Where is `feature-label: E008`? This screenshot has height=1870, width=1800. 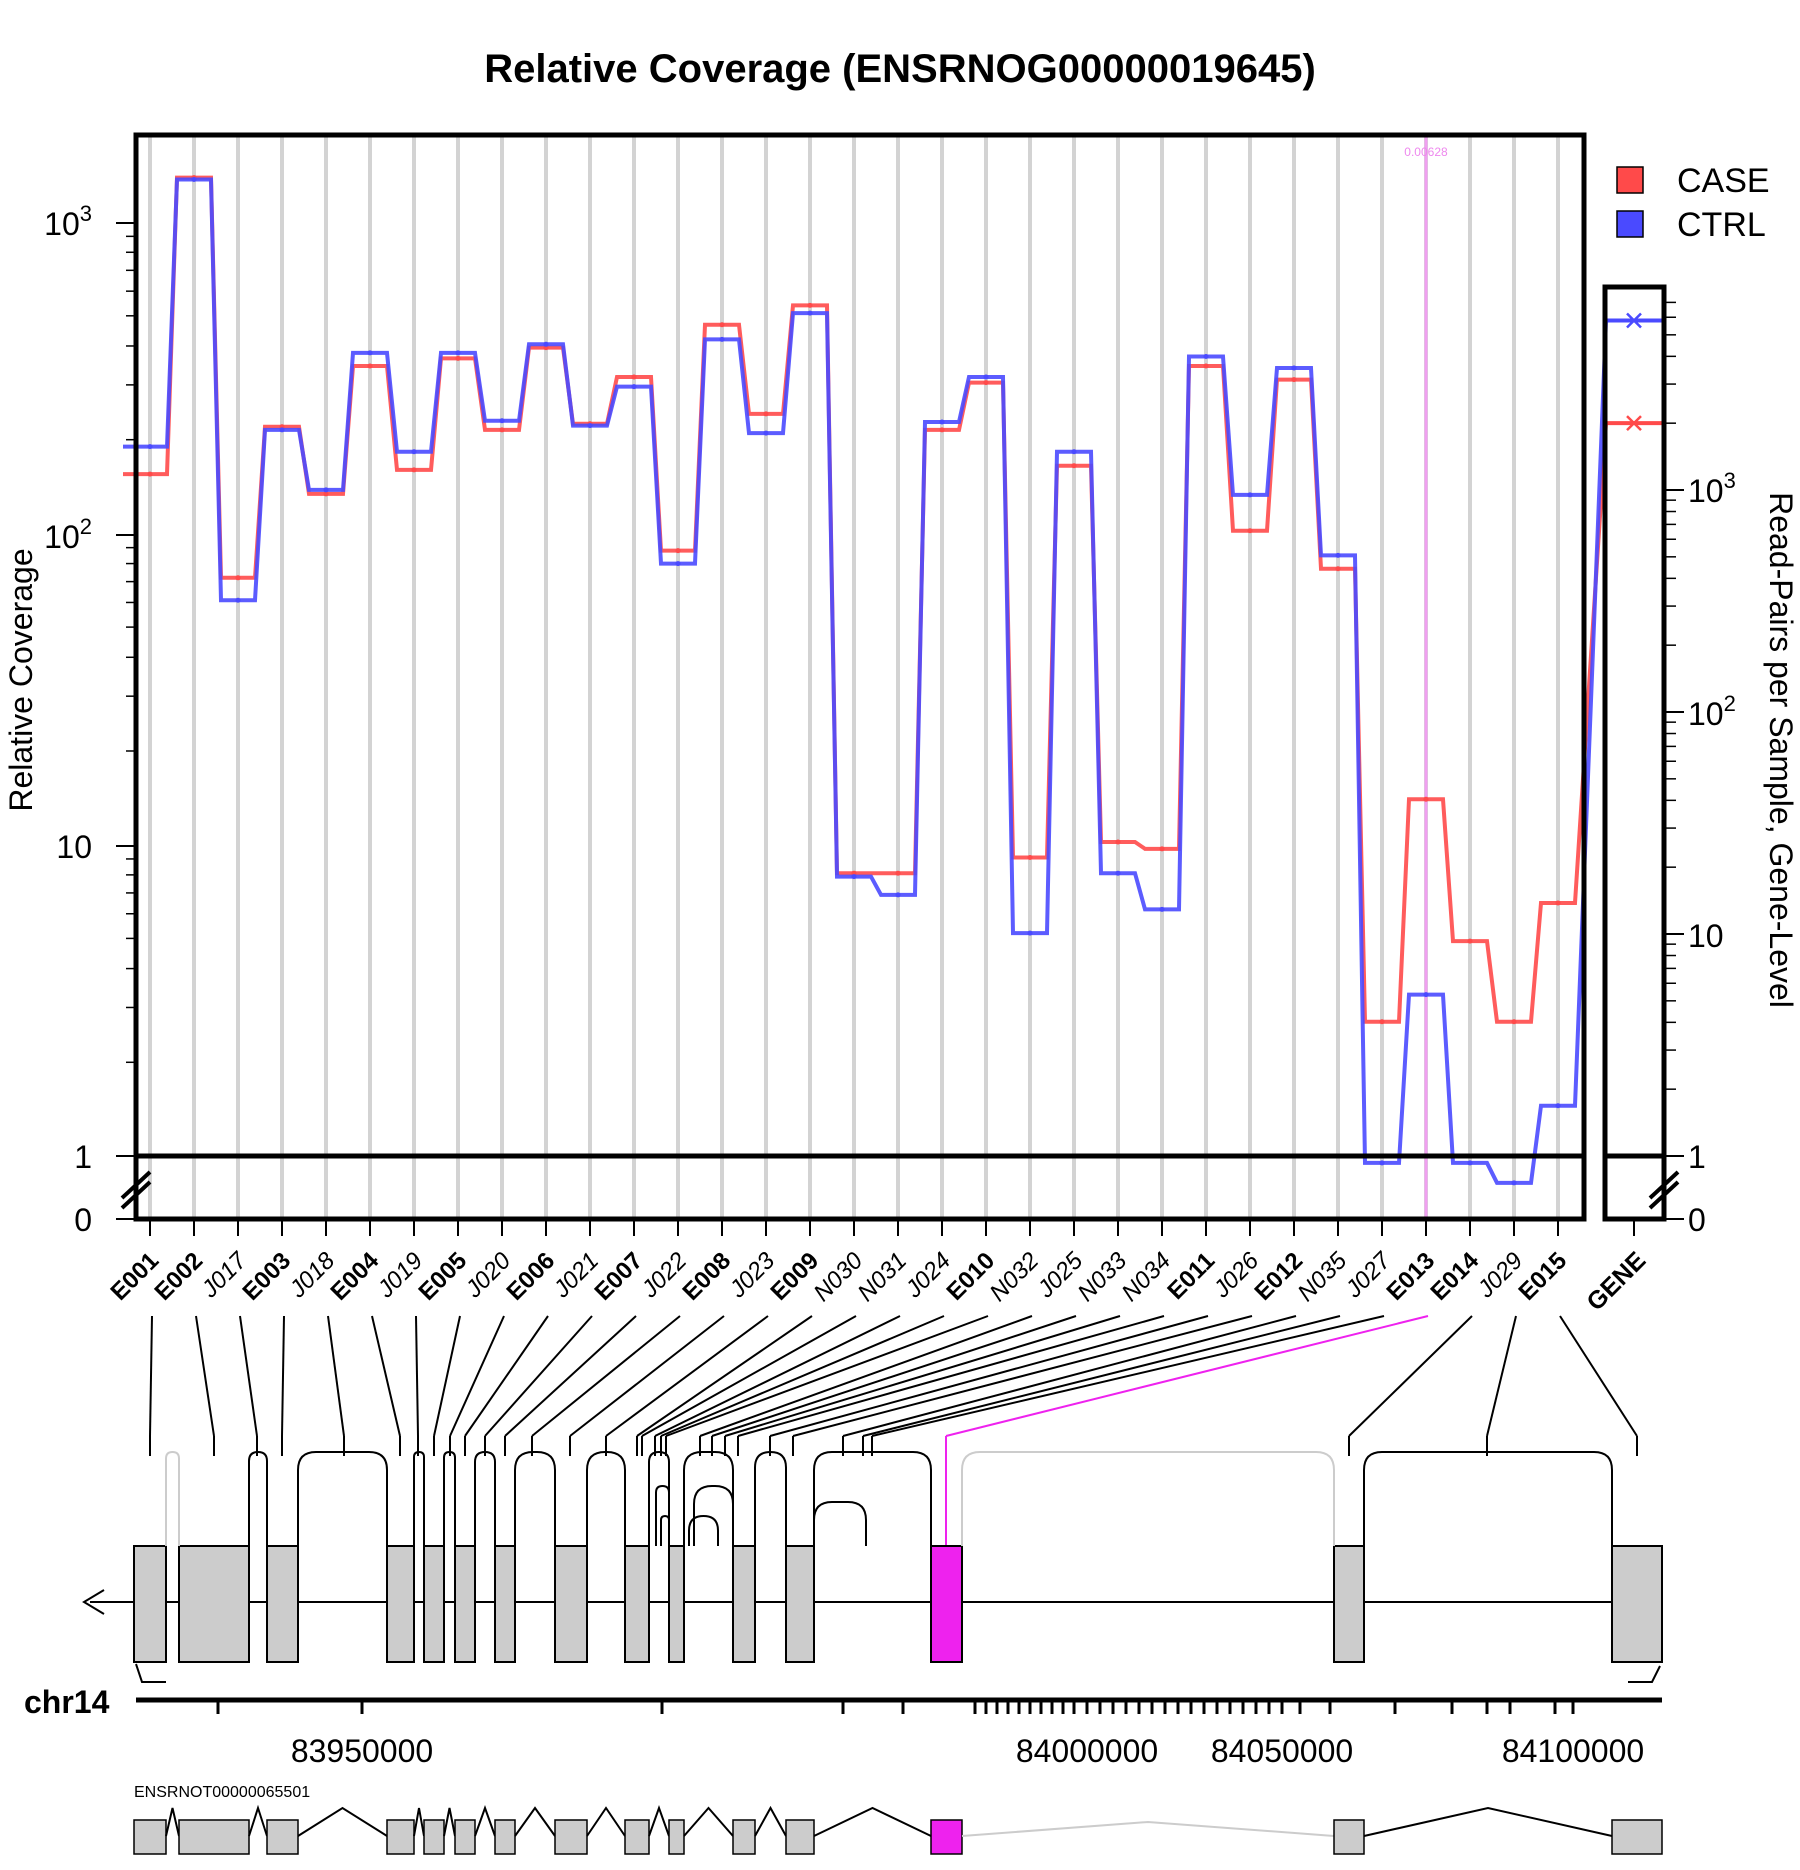 feature-label: E008 is located at coordinates (707, 1276).